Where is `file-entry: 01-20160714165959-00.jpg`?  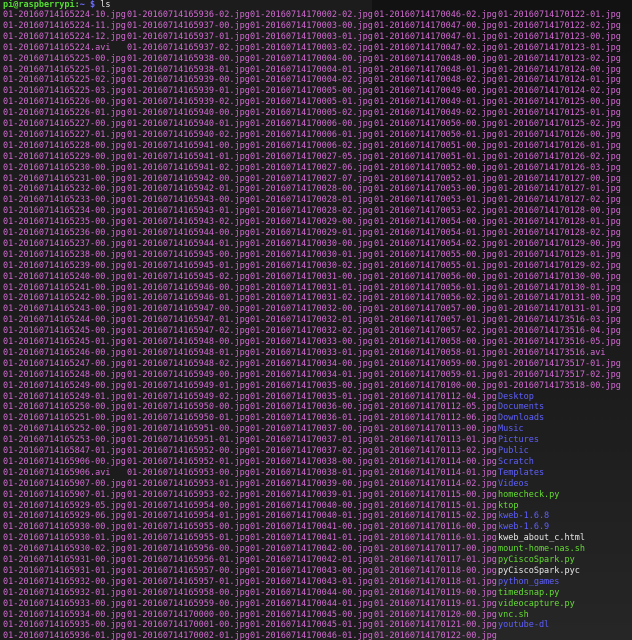
file-entry: 01-20160714165959-00.jpg is located at coordinates (188, 603).